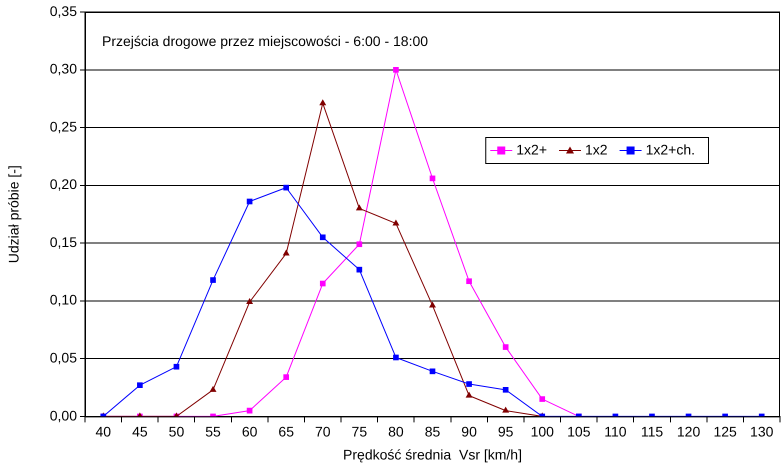 This screenshot has width=784, height=472. What do you see at coordinates (652, 432) in the screenshot?
I see `x-tick-label: 115` at bounding box center [652, 432].